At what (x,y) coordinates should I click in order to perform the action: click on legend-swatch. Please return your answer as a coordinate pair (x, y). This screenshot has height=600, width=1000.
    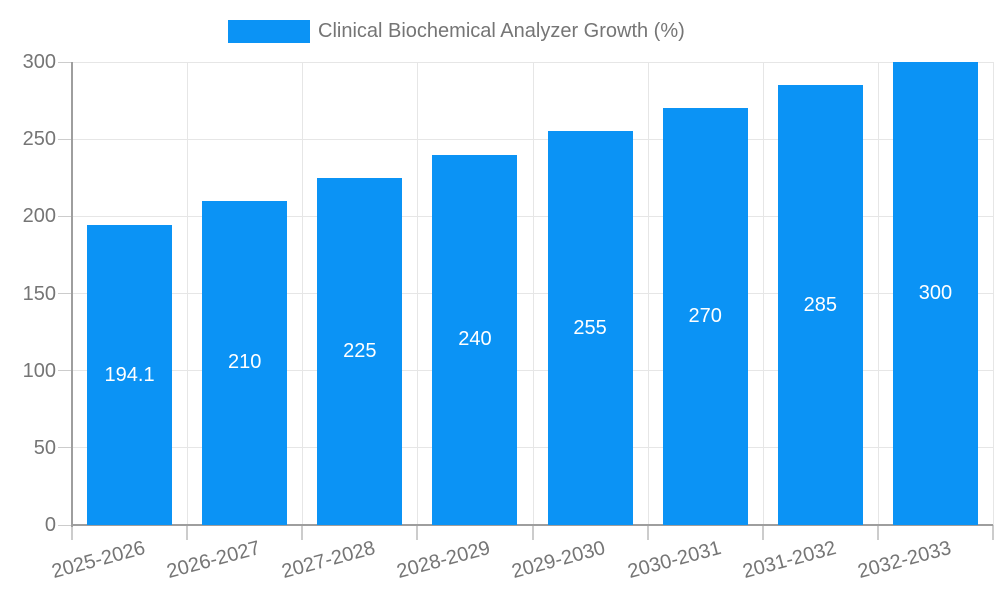
    Looking at the image, I should click on (269, 31).